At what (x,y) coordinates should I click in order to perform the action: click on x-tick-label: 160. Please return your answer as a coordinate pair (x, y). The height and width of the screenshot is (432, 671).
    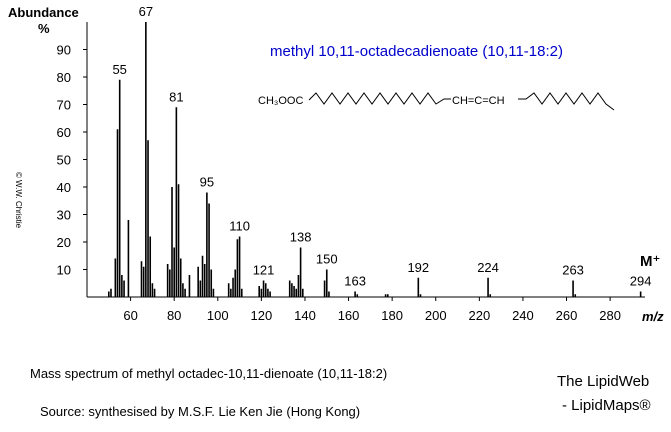
    Looking at the image, I should click on (349, 315).